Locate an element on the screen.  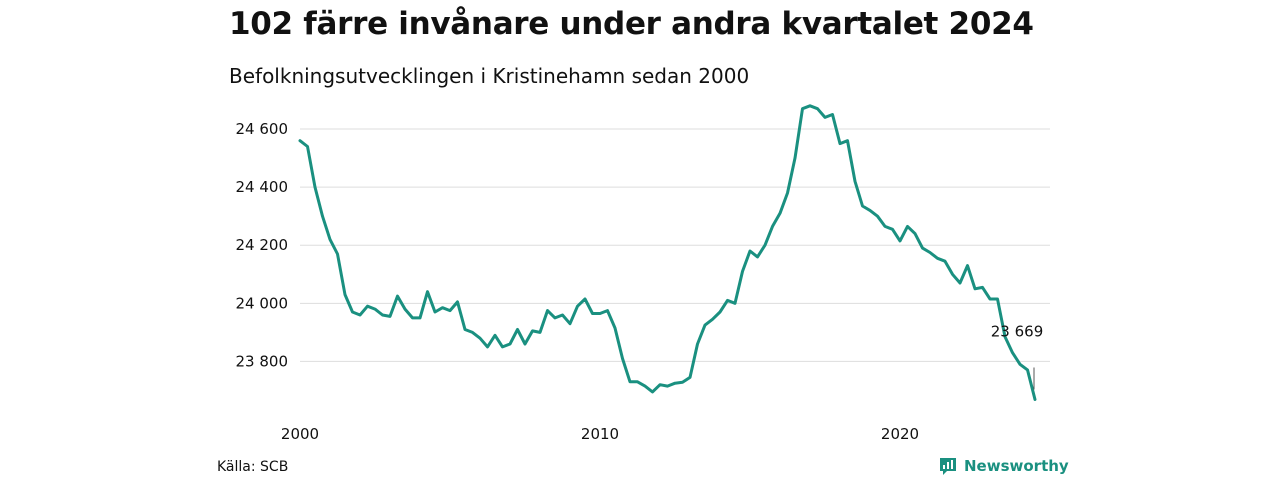
y-tick-label: 24 200 is located at coordinates (262, 245).